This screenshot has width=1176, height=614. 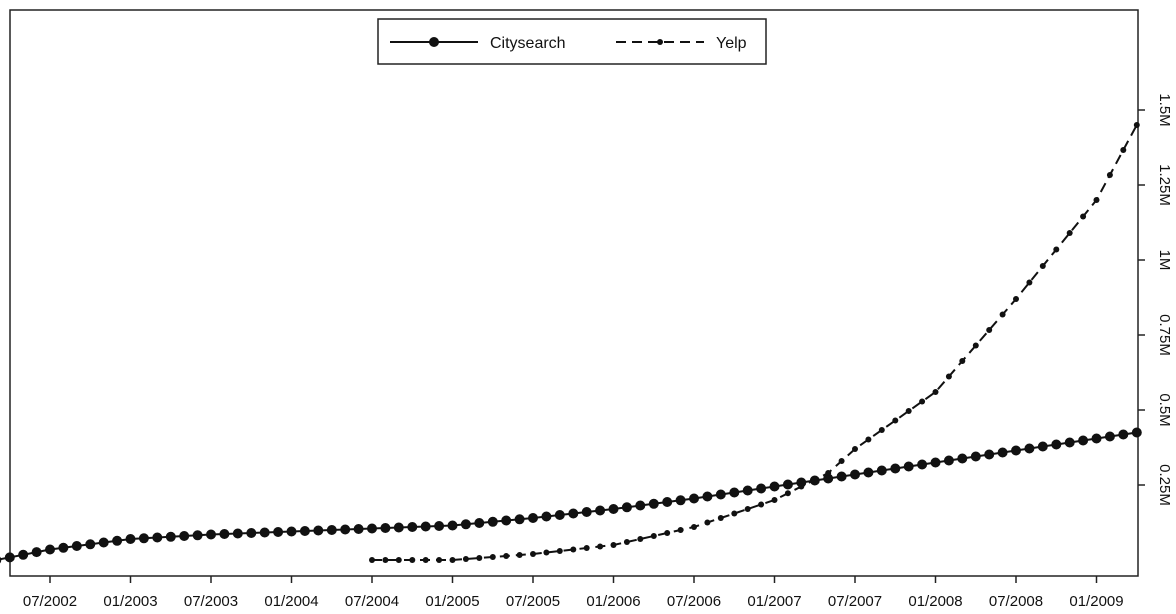 I want to click on y-tick-label: 0.25M, so click(x=1164, y=485).